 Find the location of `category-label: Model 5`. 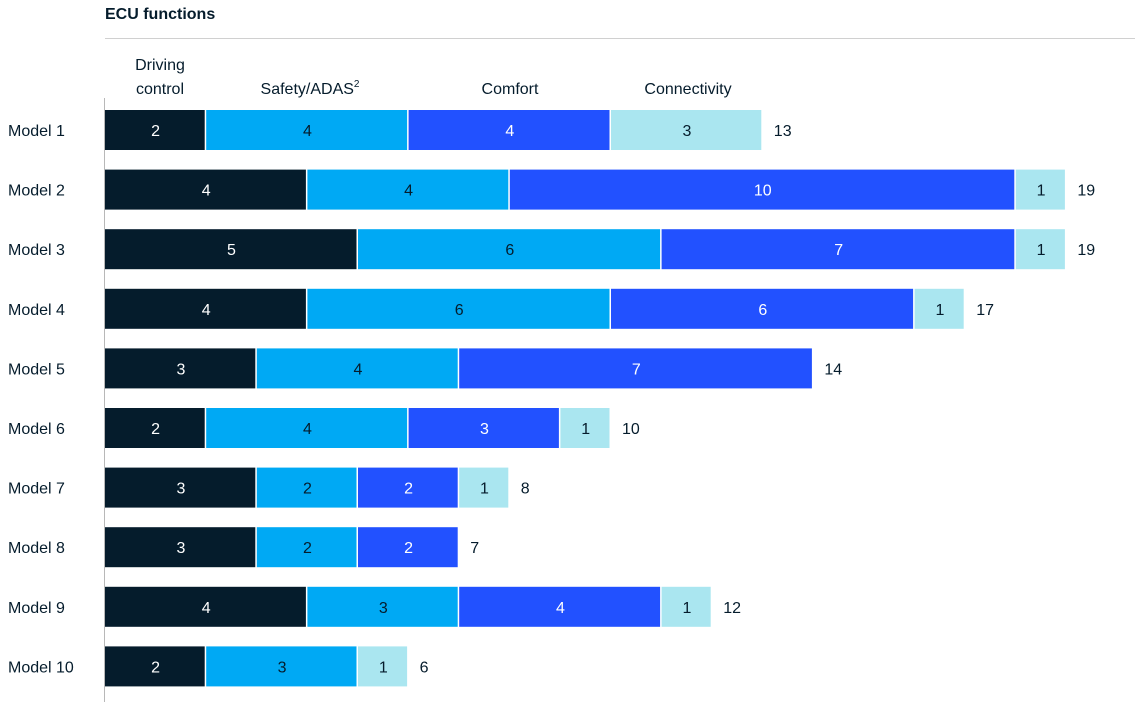

category-label: Model 5 is located at coordinates (36, 369).